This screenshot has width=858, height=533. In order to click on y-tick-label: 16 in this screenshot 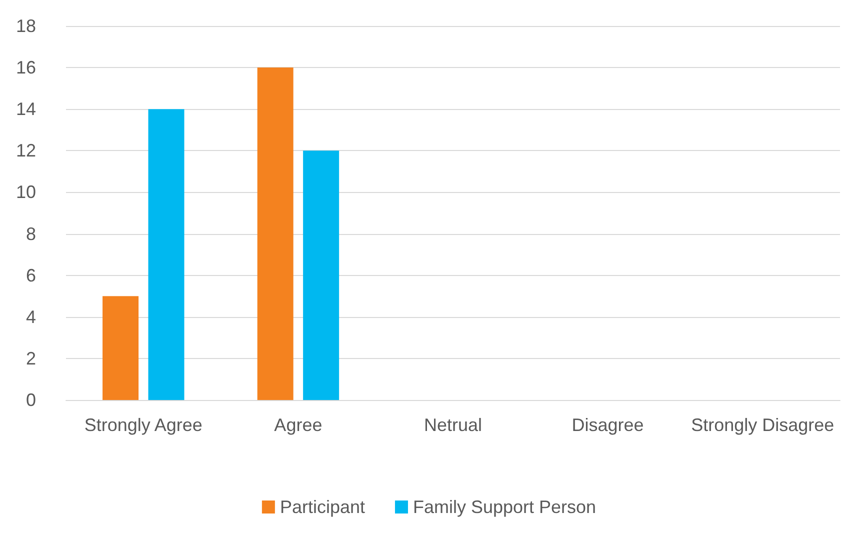, I will do `click(26, 68)`.